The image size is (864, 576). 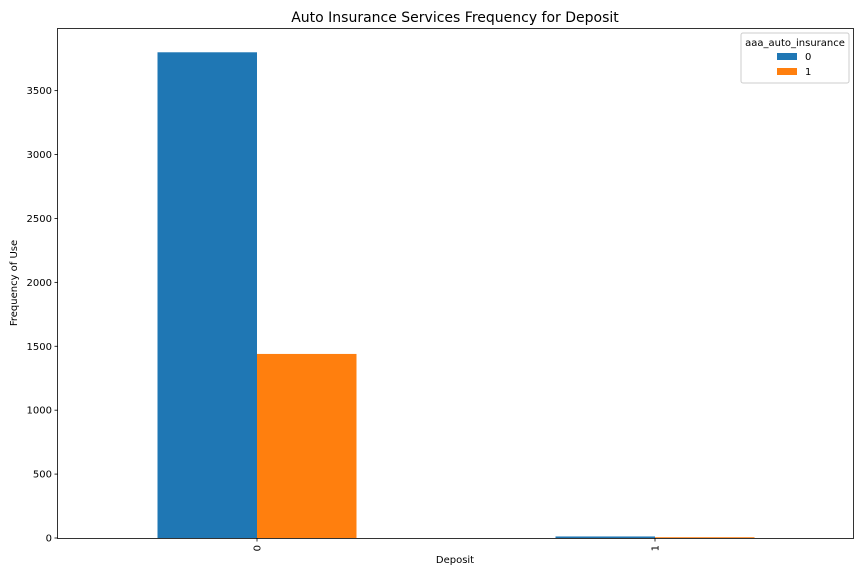 What do you see at coordinates (39, 411) in the screenshot?
I see `y-tick-label: 1000` at bounding box center [39, 411].